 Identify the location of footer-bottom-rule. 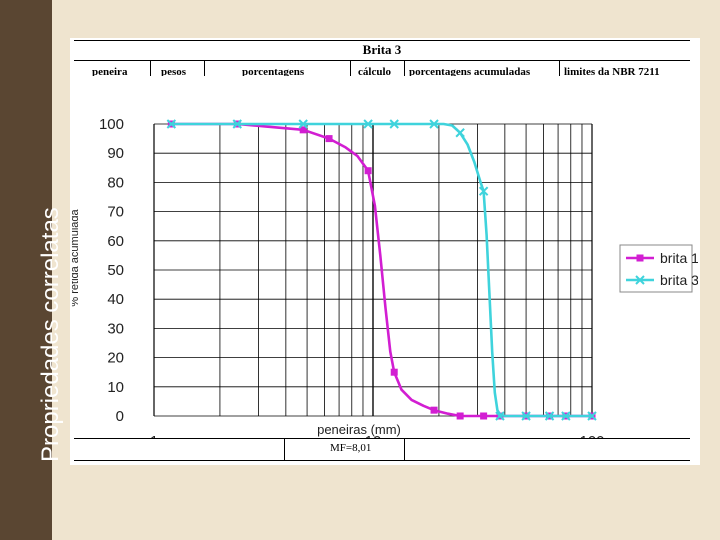
(382, 460).